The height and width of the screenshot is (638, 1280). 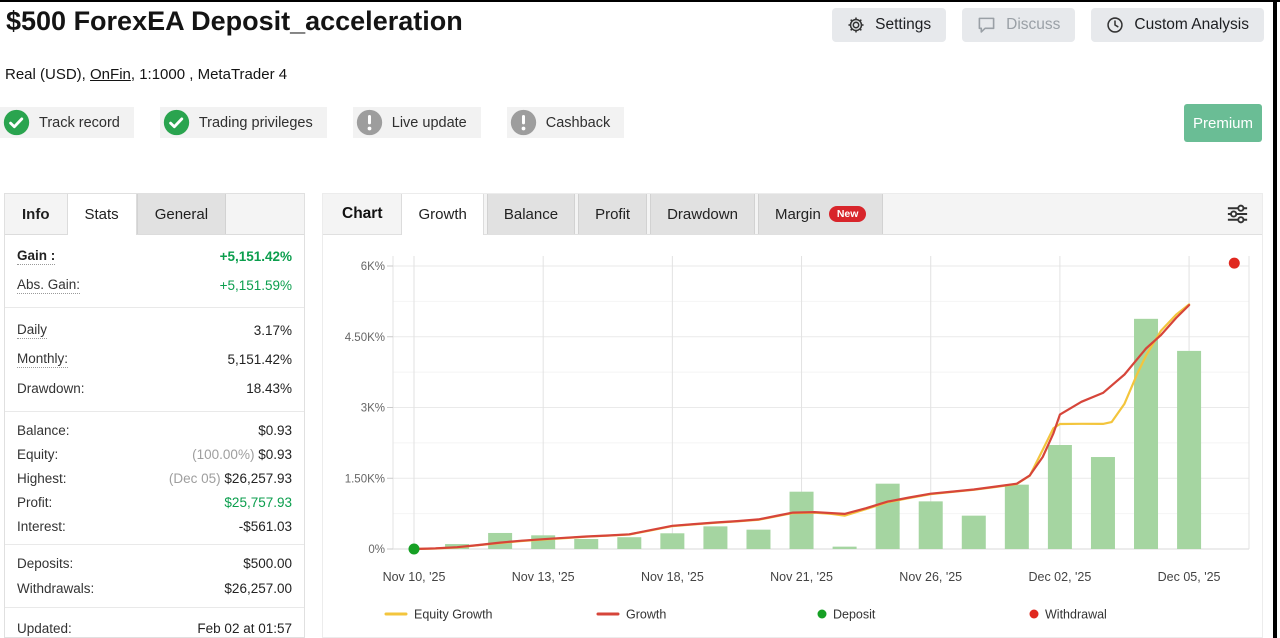 I want to click on x-axis-label: Nov 18, '25, so click(x=672, y=577).